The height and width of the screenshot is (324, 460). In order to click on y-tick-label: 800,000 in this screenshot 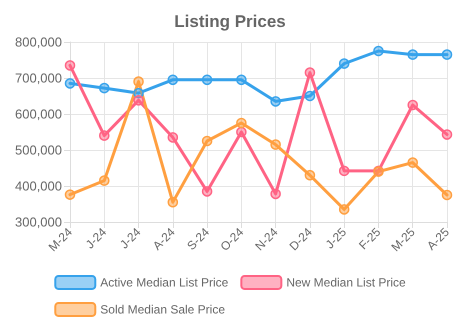, I will do `click(38, 42)`.